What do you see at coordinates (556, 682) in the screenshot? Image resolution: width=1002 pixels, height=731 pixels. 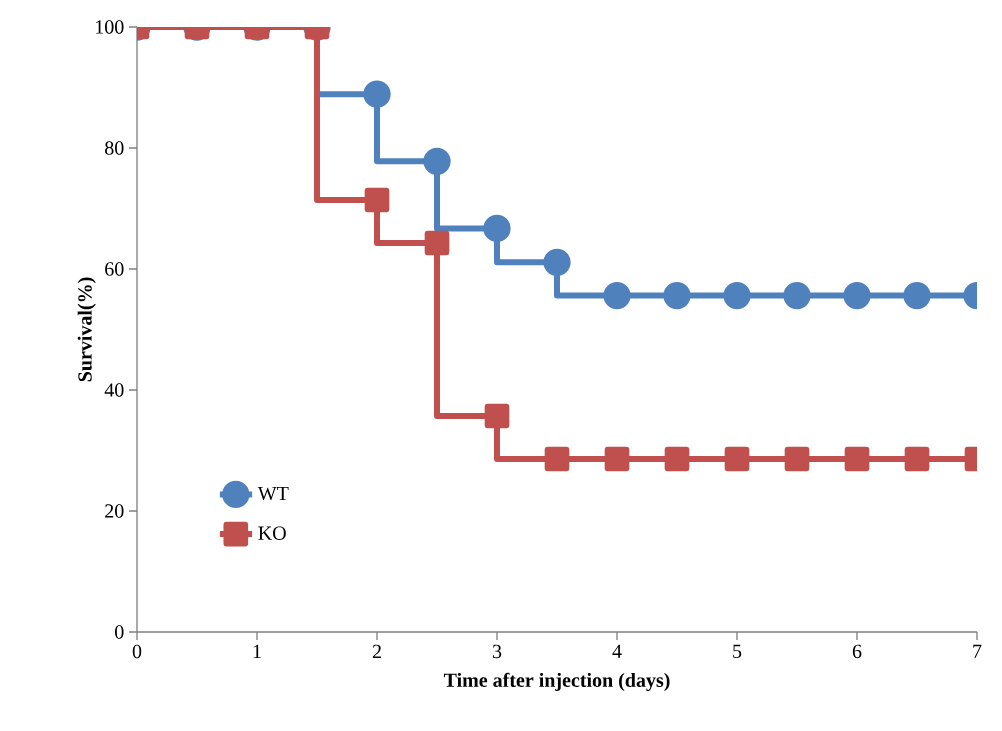 I see `x-axis-title: Time after injection (days)` at bounding box center [556, 682].